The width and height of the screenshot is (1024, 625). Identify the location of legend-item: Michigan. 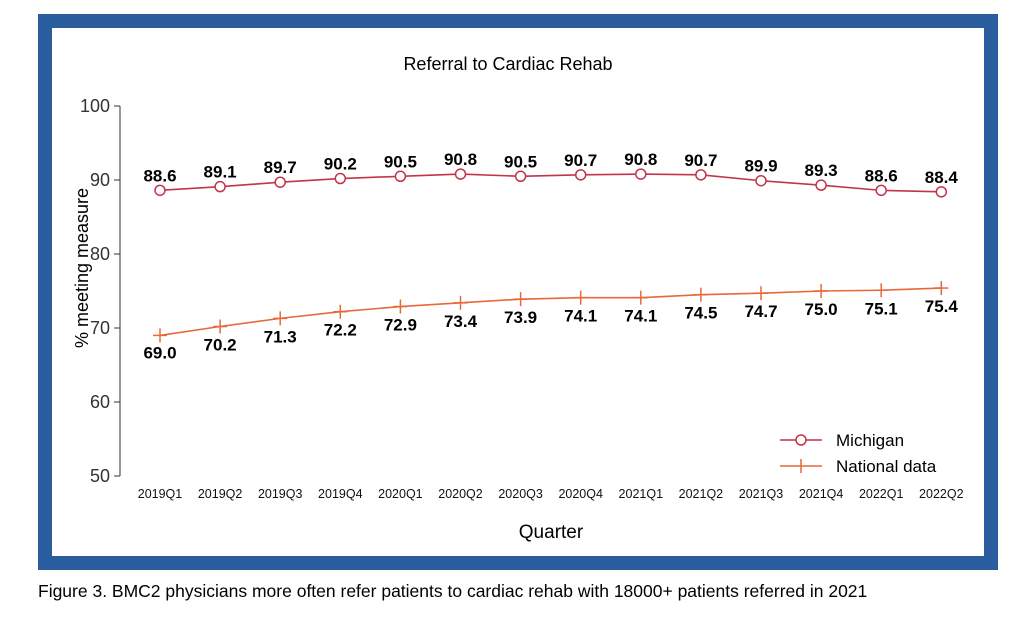
(842, 440).